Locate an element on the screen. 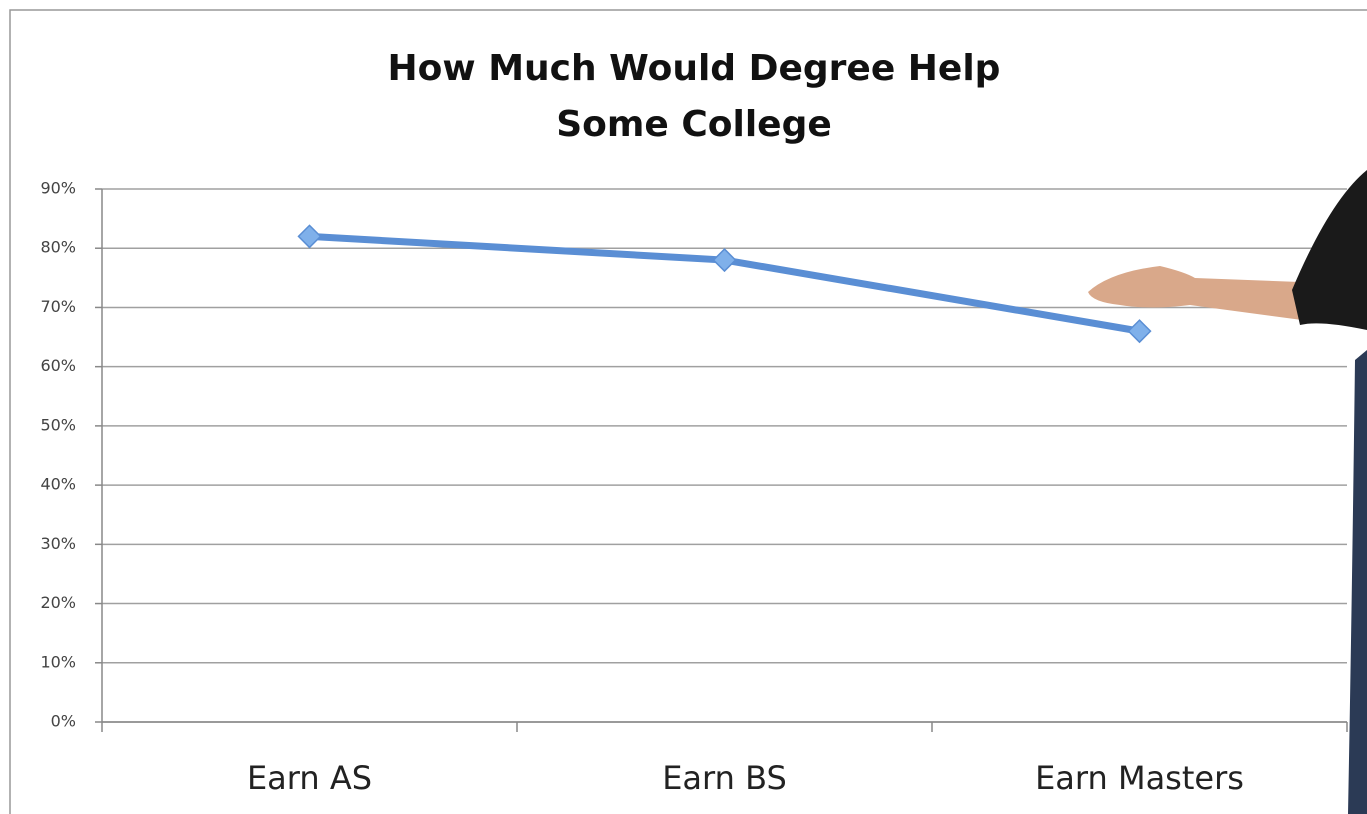  y-tick-label: 60% is located at coordinates (58, 365).